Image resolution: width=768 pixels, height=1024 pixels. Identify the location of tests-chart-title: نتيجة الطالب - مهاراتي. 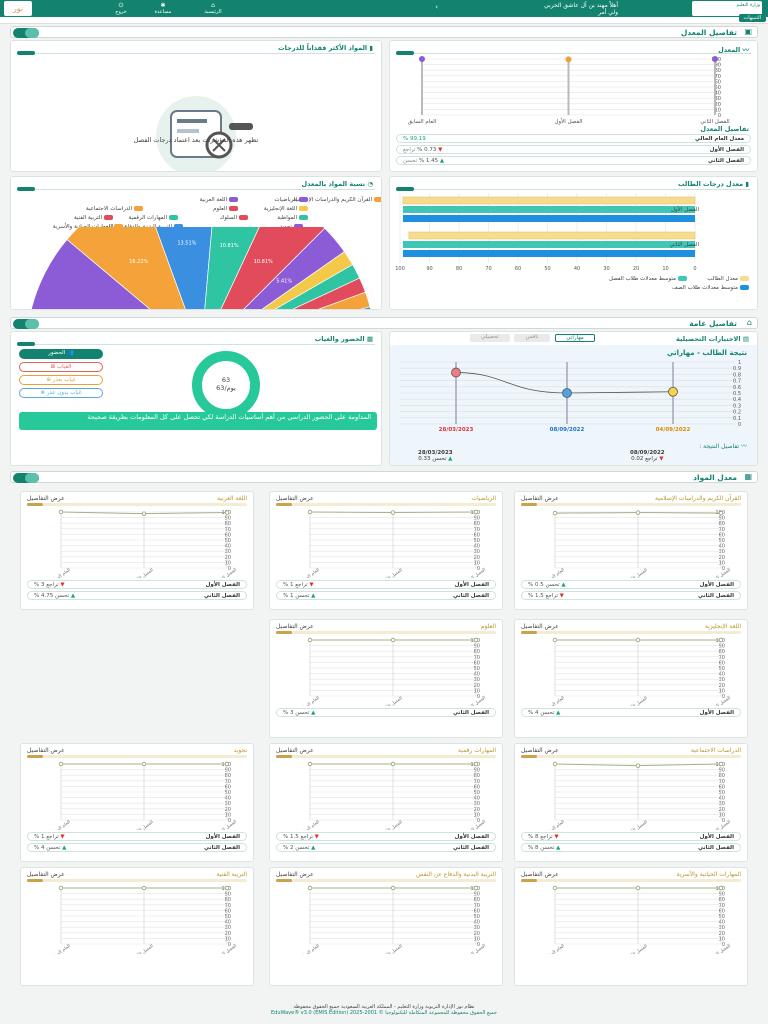
(706, 353).